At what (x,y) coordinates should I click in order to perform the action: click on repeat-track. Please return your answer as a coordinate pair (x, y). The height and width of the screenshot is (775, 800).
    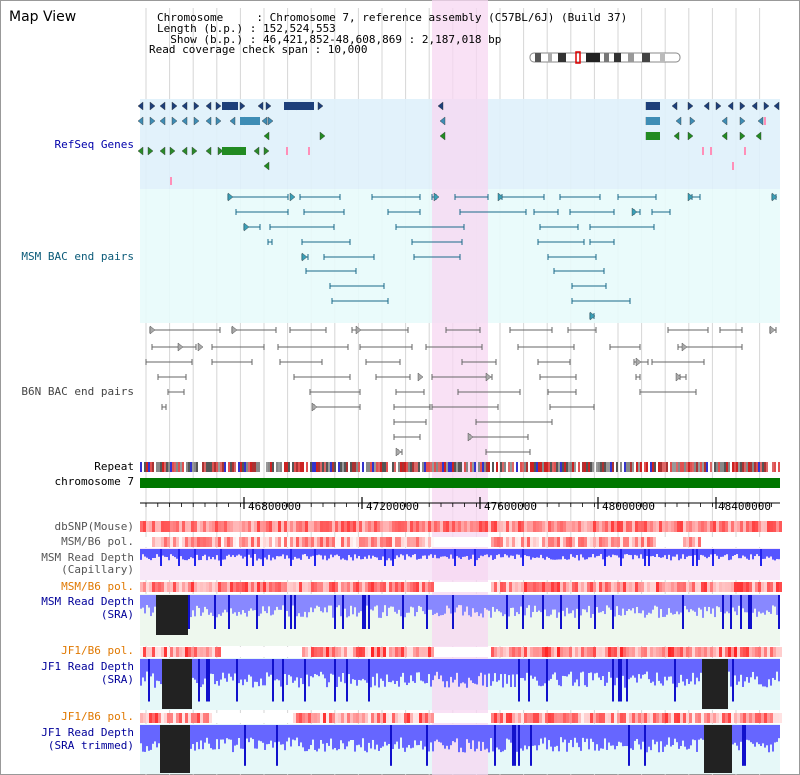
    Looking at the image, I should click on (460, 467).